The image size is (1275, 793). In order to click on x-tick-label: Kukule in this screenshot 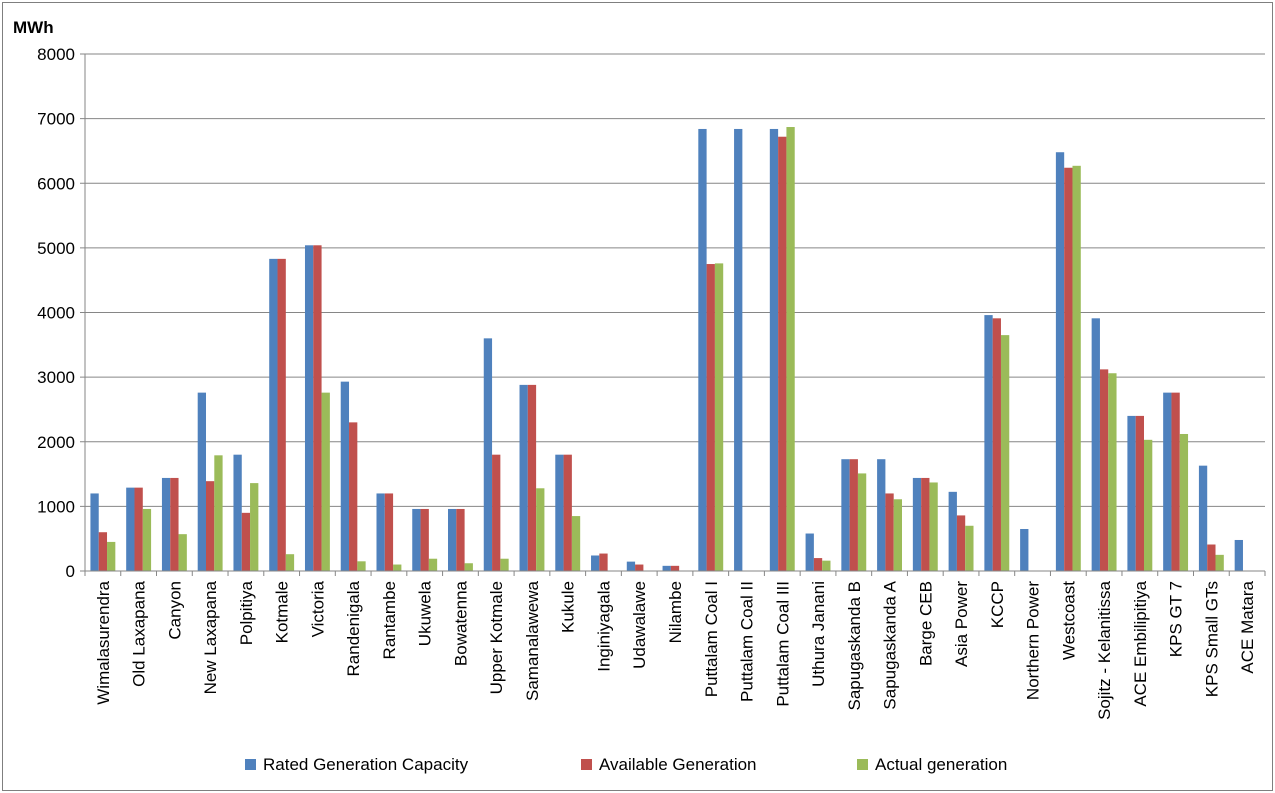, I will do `click(568, 607)`.